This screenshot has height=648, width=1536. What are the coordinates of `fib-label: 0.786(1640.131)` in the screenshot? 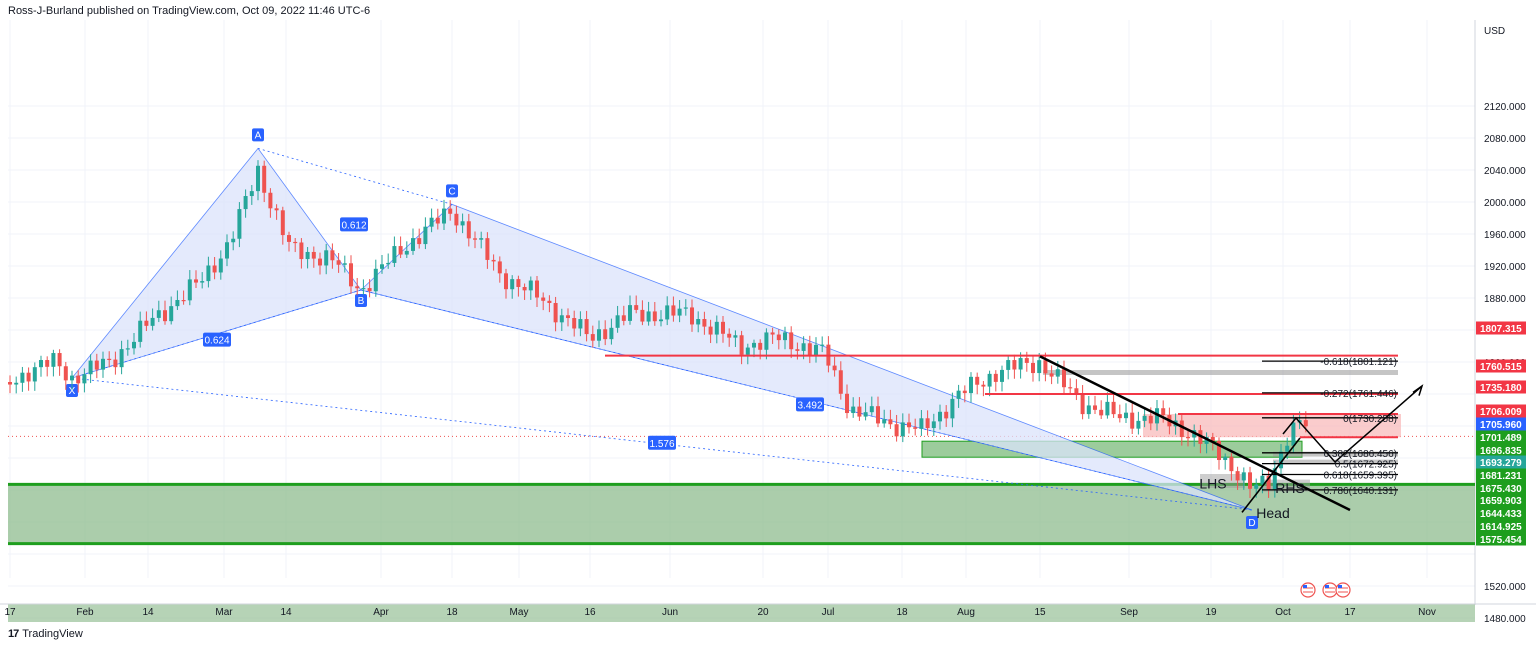 It's located at (1360, 491).